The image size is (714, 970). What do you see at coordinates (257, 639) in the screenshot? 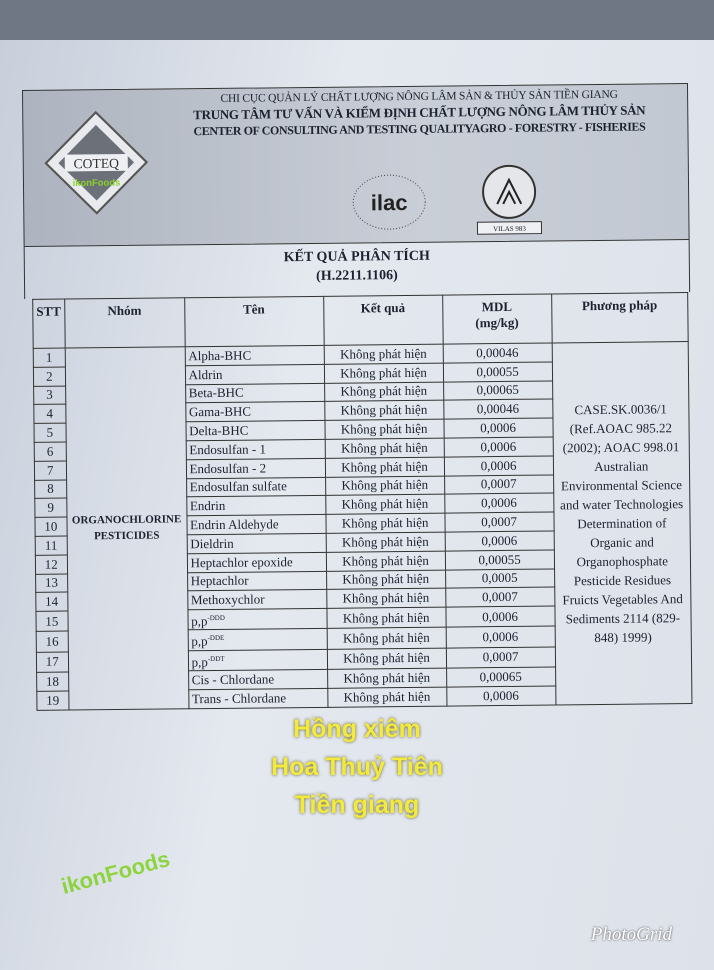
I see `row-name: p,p-DDE` at bounding box center [257, 639].